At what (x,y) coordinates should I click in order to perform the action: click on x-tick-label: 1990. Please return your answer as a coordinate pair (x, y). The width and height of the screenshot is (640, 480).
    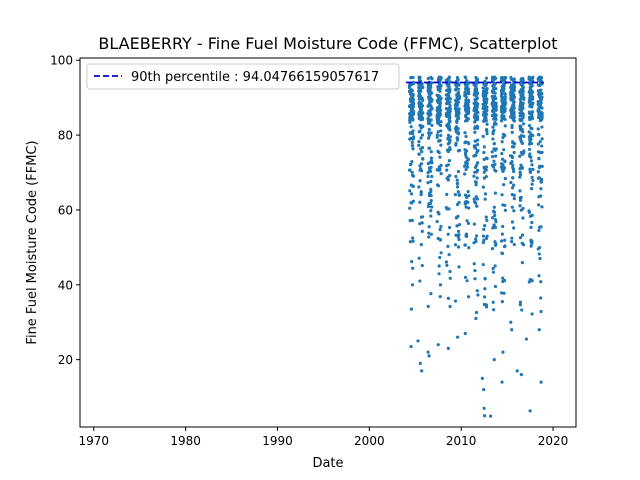
    Looking at the image, I should click on (277, 441).